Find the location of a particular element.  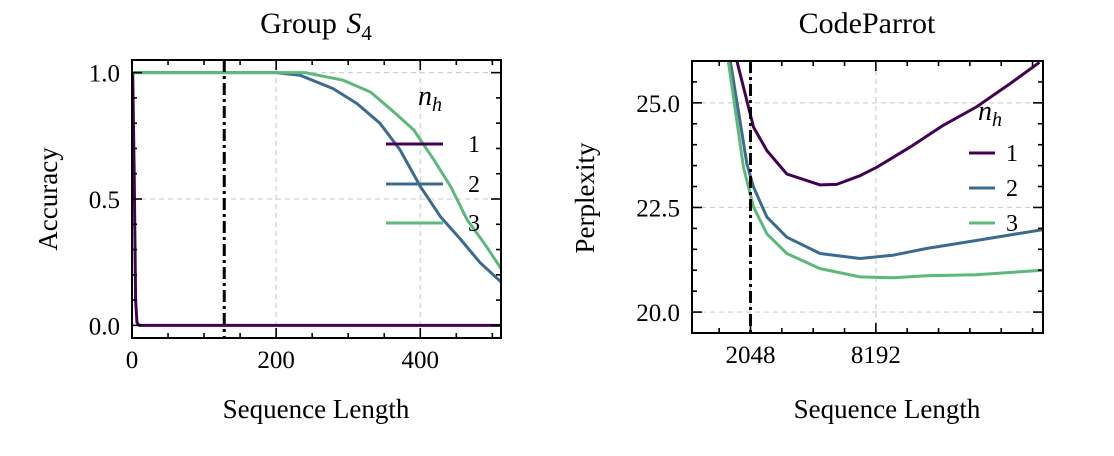

x-tick-label: 400 is located at coordinates (421, 360).